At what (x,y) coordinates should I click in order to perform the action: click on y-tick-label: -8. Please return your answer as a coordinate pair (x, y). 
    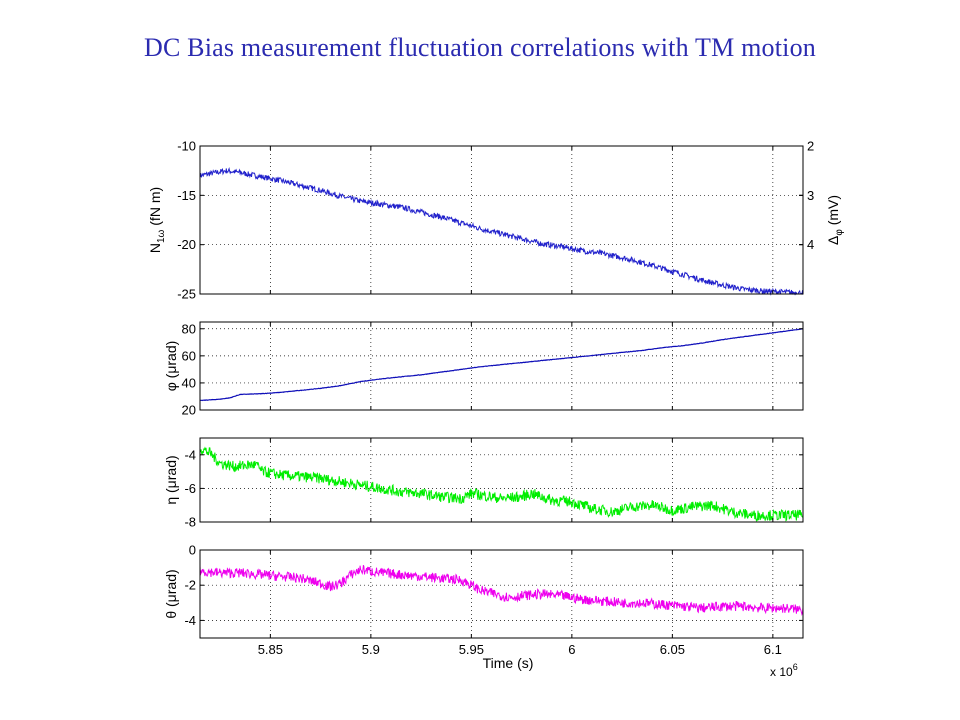
    Looking at the image, I should click on (190, 522).